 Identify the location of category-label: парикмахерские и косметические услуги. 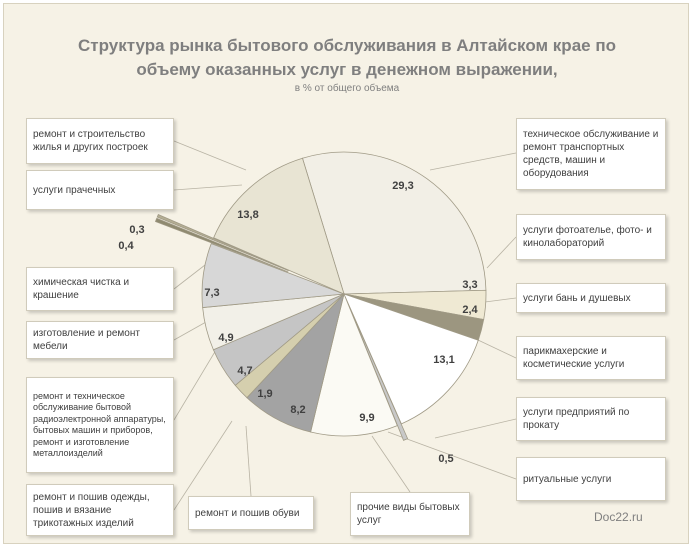
(591, 358).